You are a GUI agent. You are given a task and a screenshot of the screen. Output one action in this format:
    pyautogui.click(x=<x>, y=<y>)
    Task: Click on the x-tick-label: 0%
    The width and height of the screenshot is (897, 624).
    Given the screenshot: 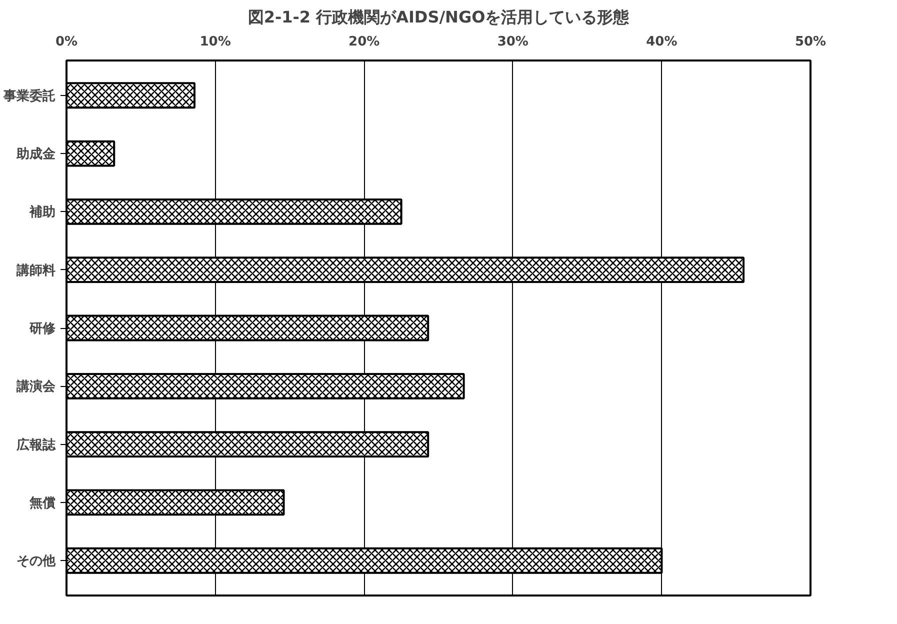 What is the action you would take?
    pyautogui.click(x=66, y=42)
    